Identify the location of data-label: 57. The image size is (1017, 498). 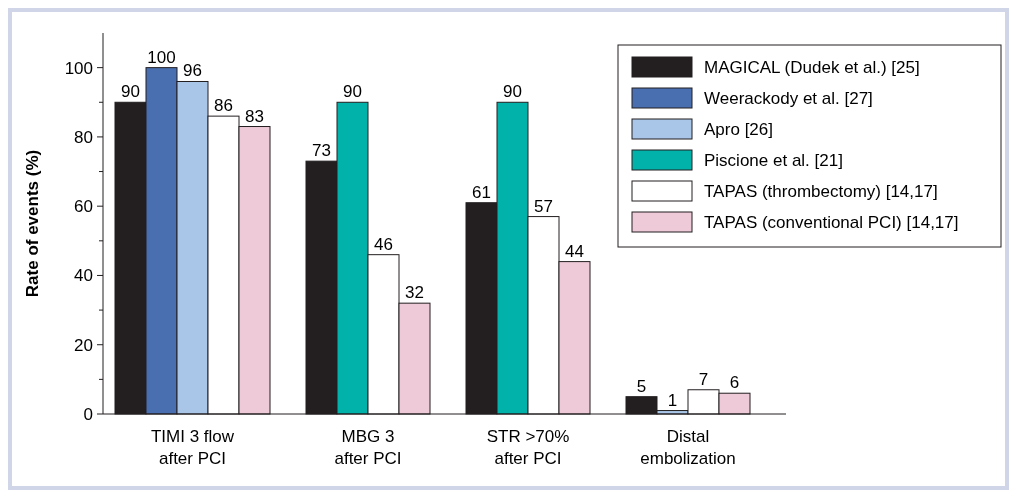
(543, 206).